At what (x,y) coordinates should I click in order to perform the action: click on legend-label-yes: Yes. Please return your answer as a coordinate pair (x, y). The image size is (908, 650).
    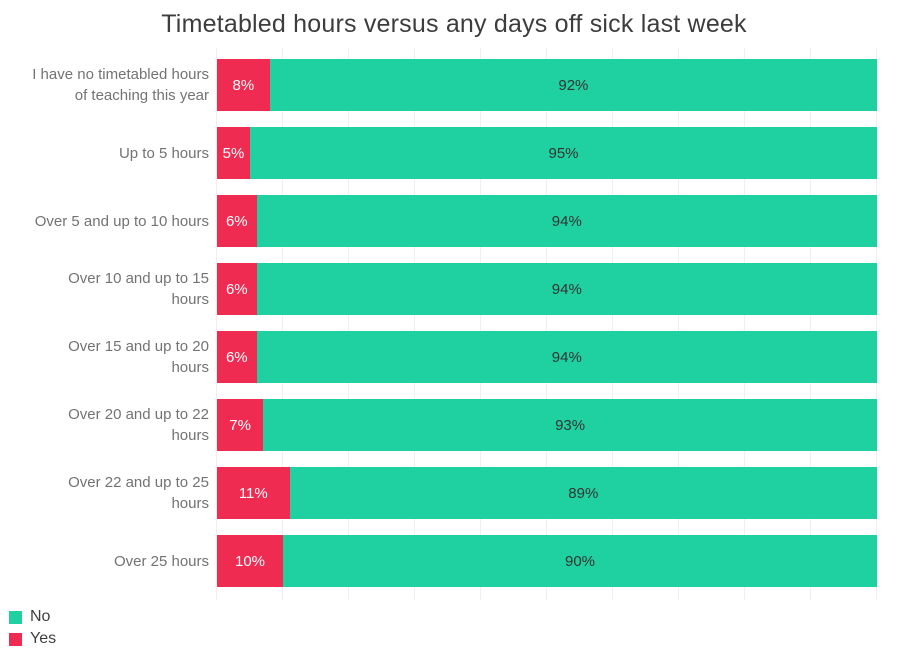
    Looking at the image, I should click on (43, 638).